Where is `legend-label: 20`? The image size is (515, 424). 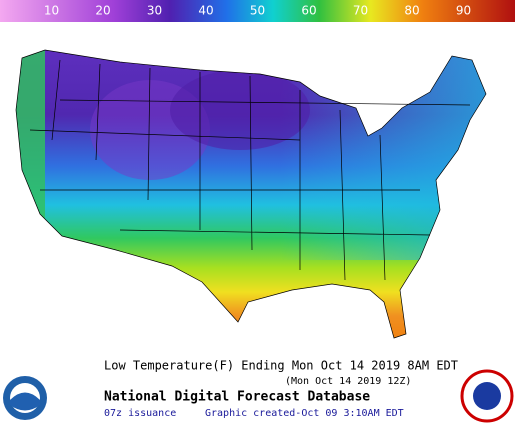
legend-label: 20 is located at coordinates (102, 11).